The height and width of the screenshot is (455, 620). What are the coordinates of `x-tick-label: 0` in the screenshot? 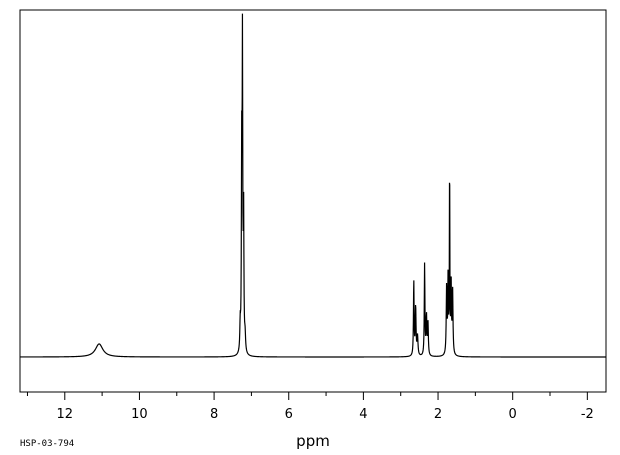 It's located at (513, 414).